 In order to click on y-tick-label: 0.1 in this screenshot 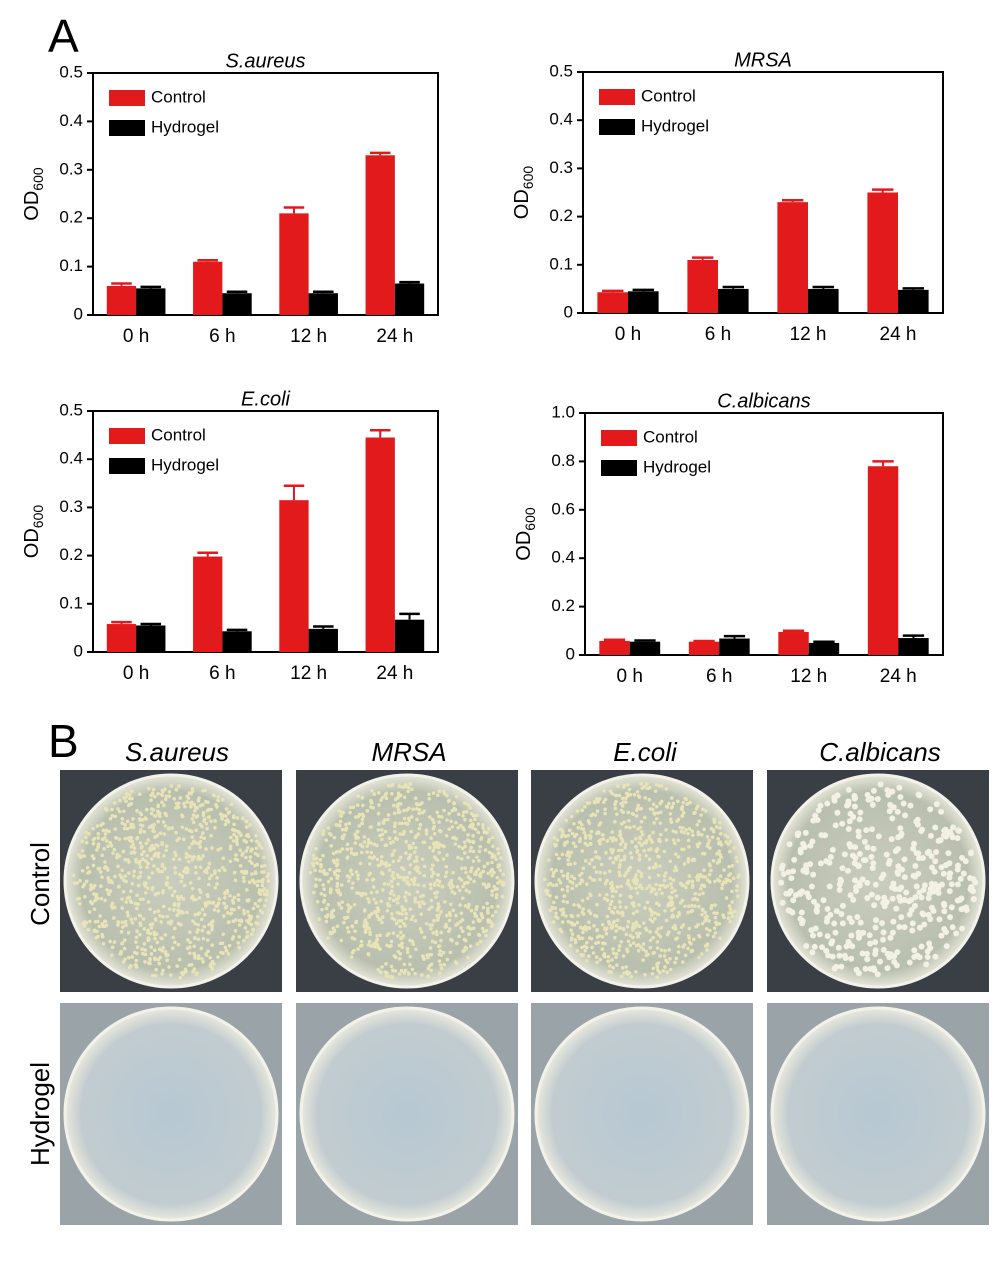, I will do `click(561, 263)`.